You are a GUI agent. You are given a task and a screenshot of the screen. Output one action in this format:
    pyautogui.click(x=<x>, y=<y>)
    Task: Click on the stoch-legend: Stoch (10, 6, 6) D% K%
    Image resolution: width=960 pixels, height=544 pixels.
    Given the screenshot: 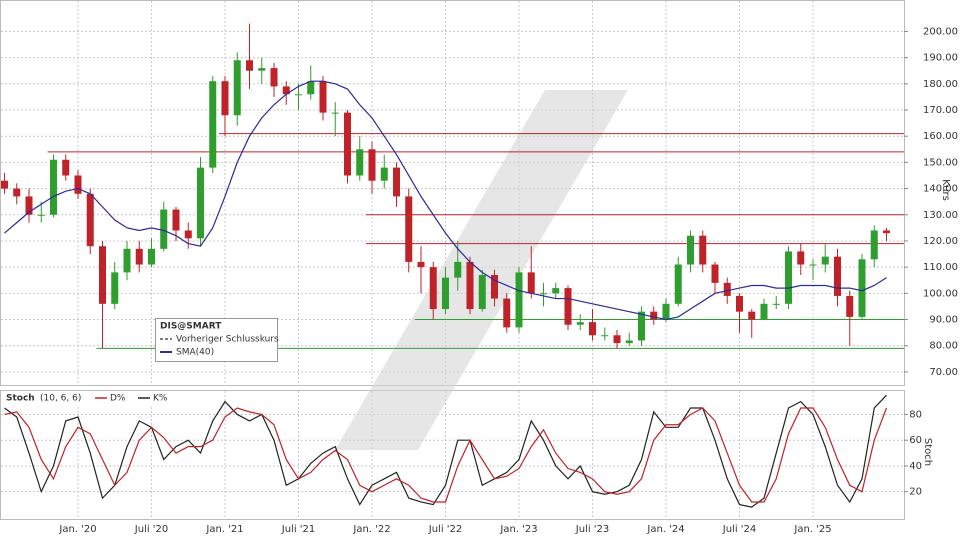 What is the action you would take?
    pyautogui.click(x=93, y=398)
    